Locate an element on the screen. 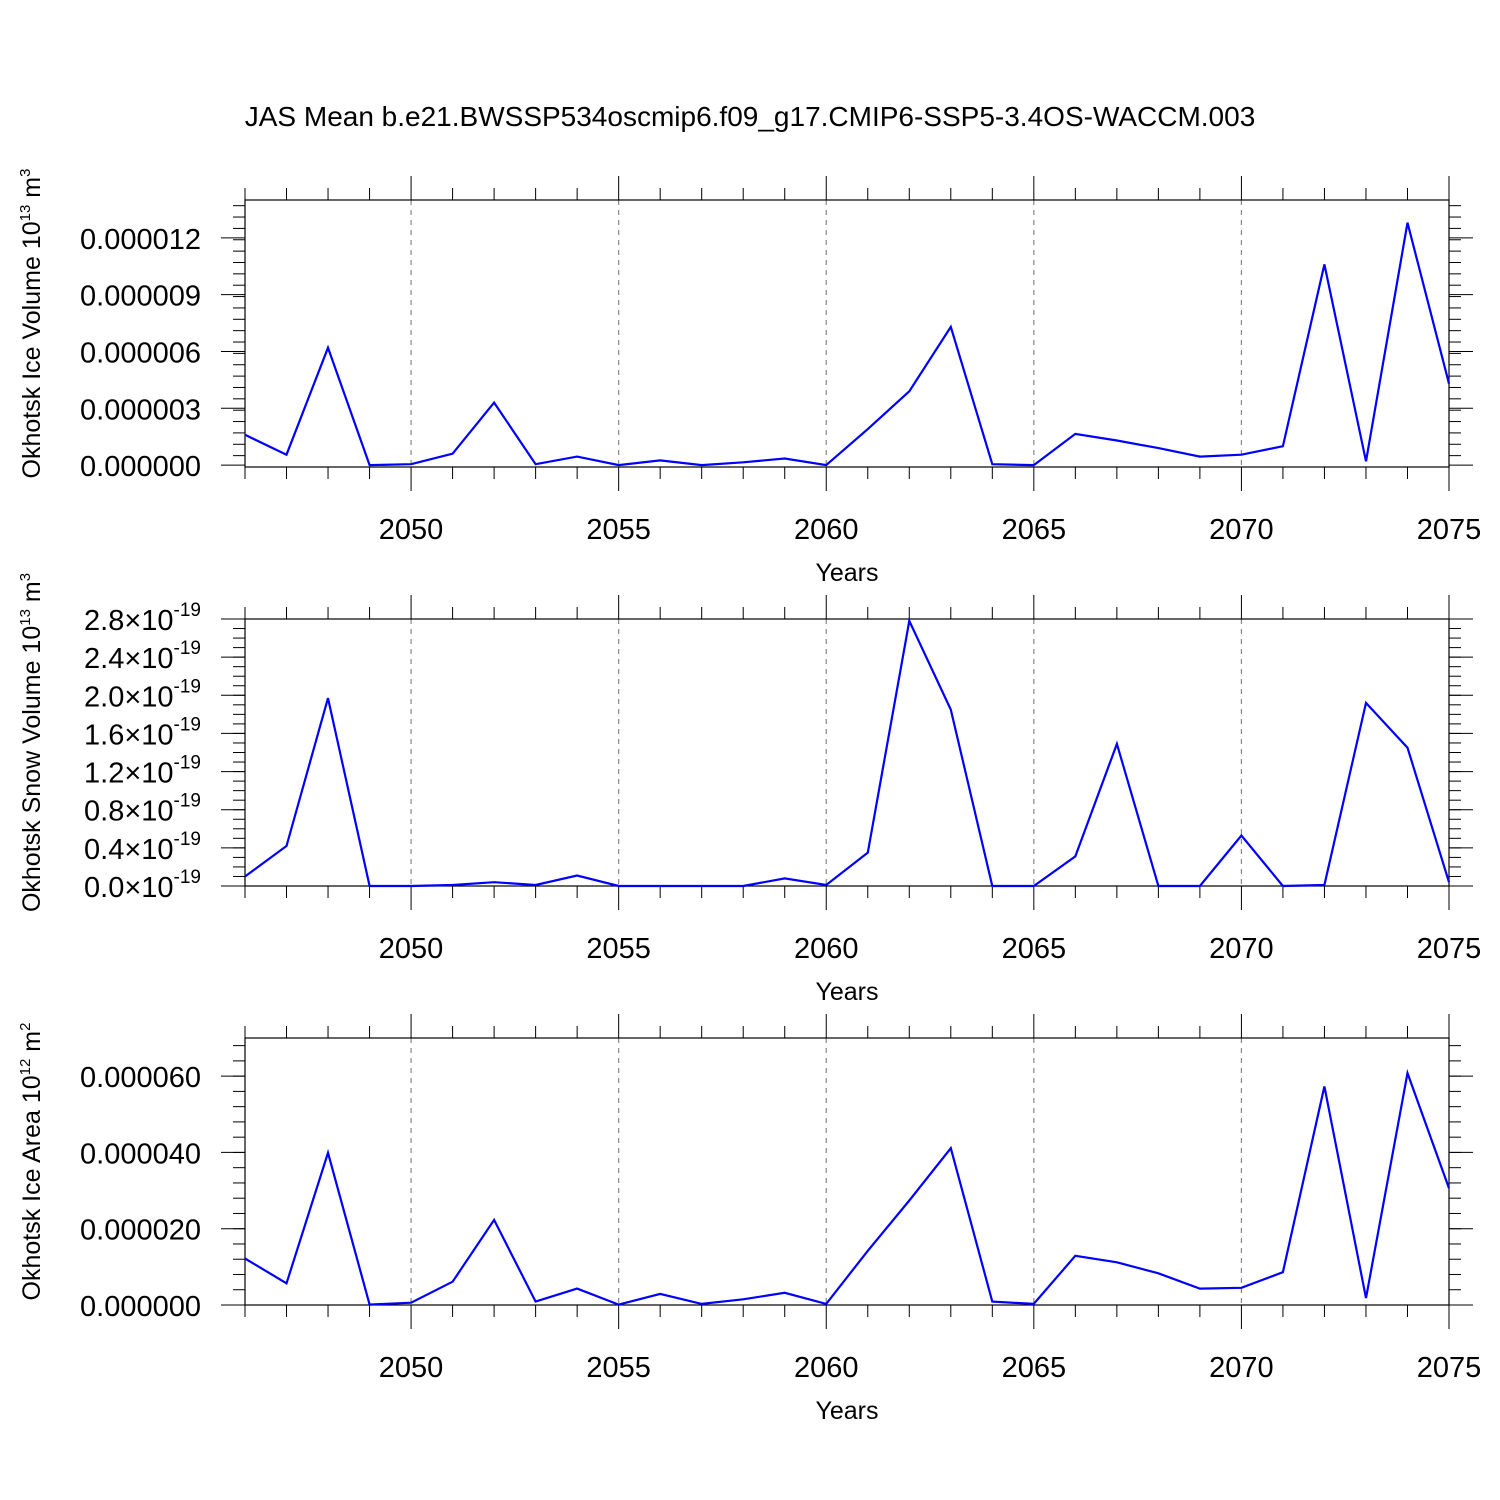 Image resolution: width=1500 pixels, height=1500 pixels. y-tick-label: 0.000006 is located at coordinates (140, 353).